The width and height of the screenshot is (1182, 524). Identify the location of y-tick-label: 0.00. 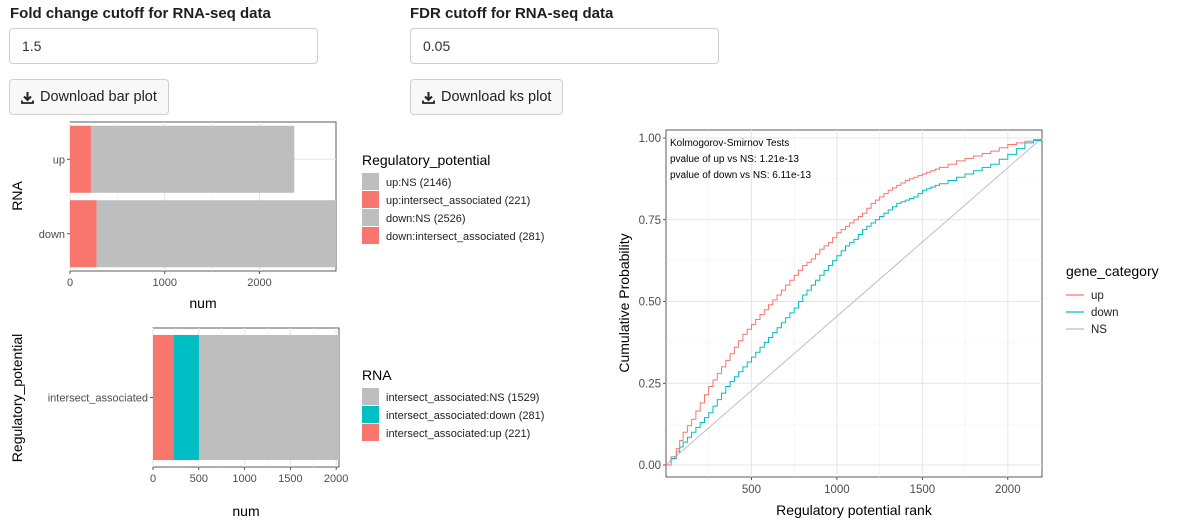
(650, 466).